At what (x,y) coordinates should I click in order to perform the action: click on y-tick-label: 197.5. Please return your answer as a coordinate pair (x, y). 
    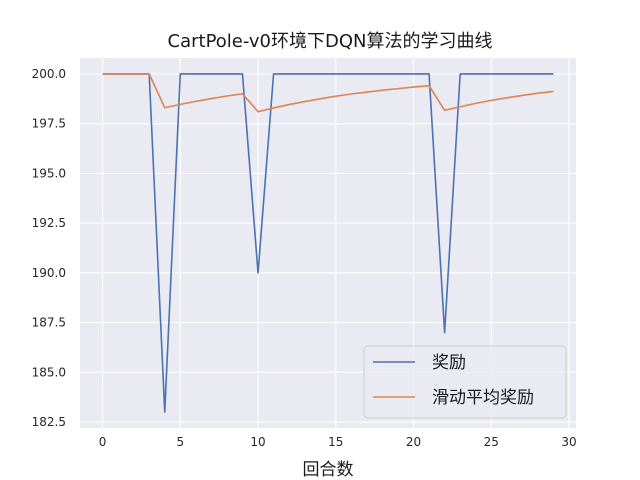
    Looking at the image, I should click on (49, 124).